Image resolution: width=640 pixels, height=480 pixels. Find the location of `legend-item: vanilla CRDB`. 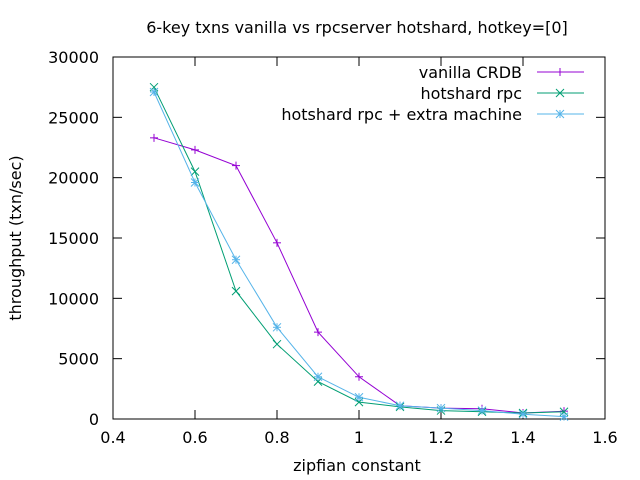

legend-item: vanilla CRDB is located at coordinates (501, 72).